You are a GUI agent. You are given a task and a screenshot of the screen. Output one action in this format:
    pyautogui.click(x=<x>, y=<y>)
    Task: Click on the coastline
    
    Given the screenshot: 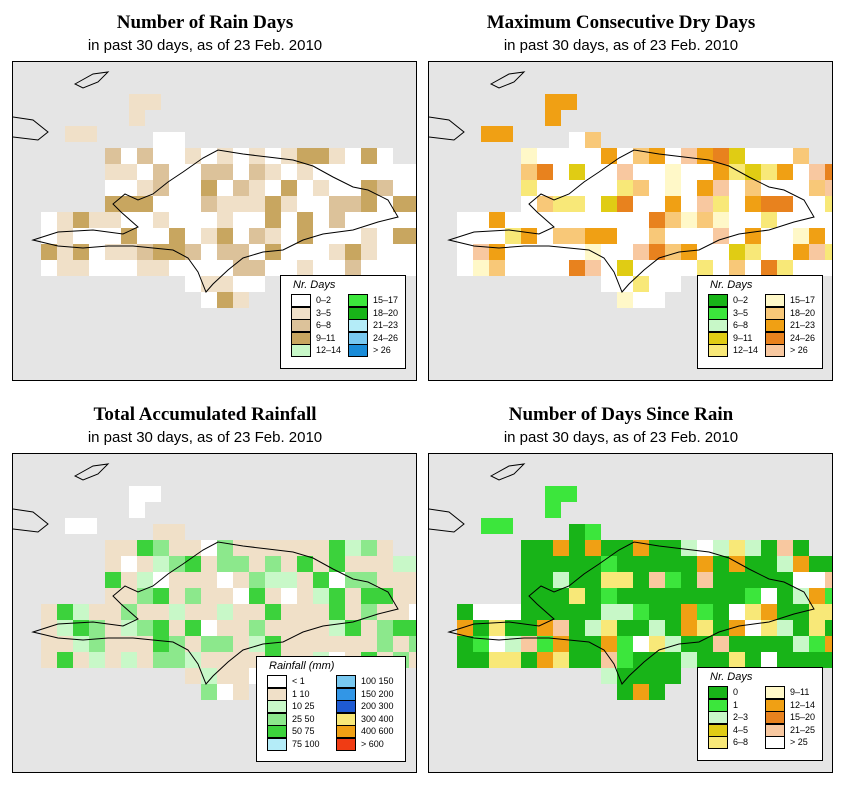 What is the action you would take?
    pyautogui.click(x=631, y=613)
    